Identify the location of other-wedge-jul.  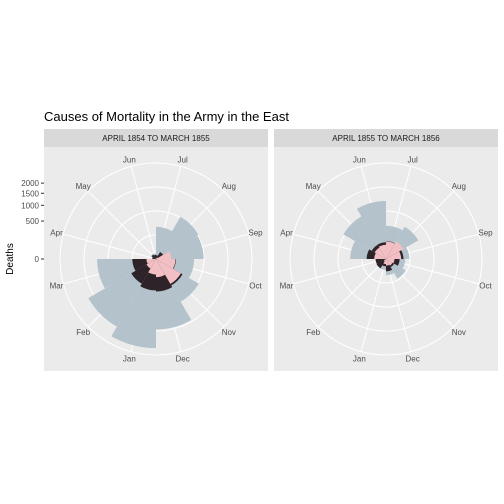
(157, 257).